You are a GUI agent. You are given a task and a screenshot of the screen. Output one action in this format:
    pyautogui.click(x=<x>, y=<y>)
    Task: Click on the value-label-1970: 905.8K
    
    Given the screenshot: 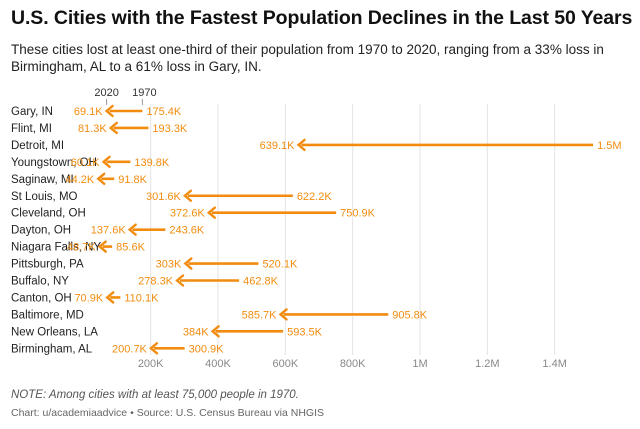 What is the action you would take?
    pyautogui.click(x=410, y=315)
    